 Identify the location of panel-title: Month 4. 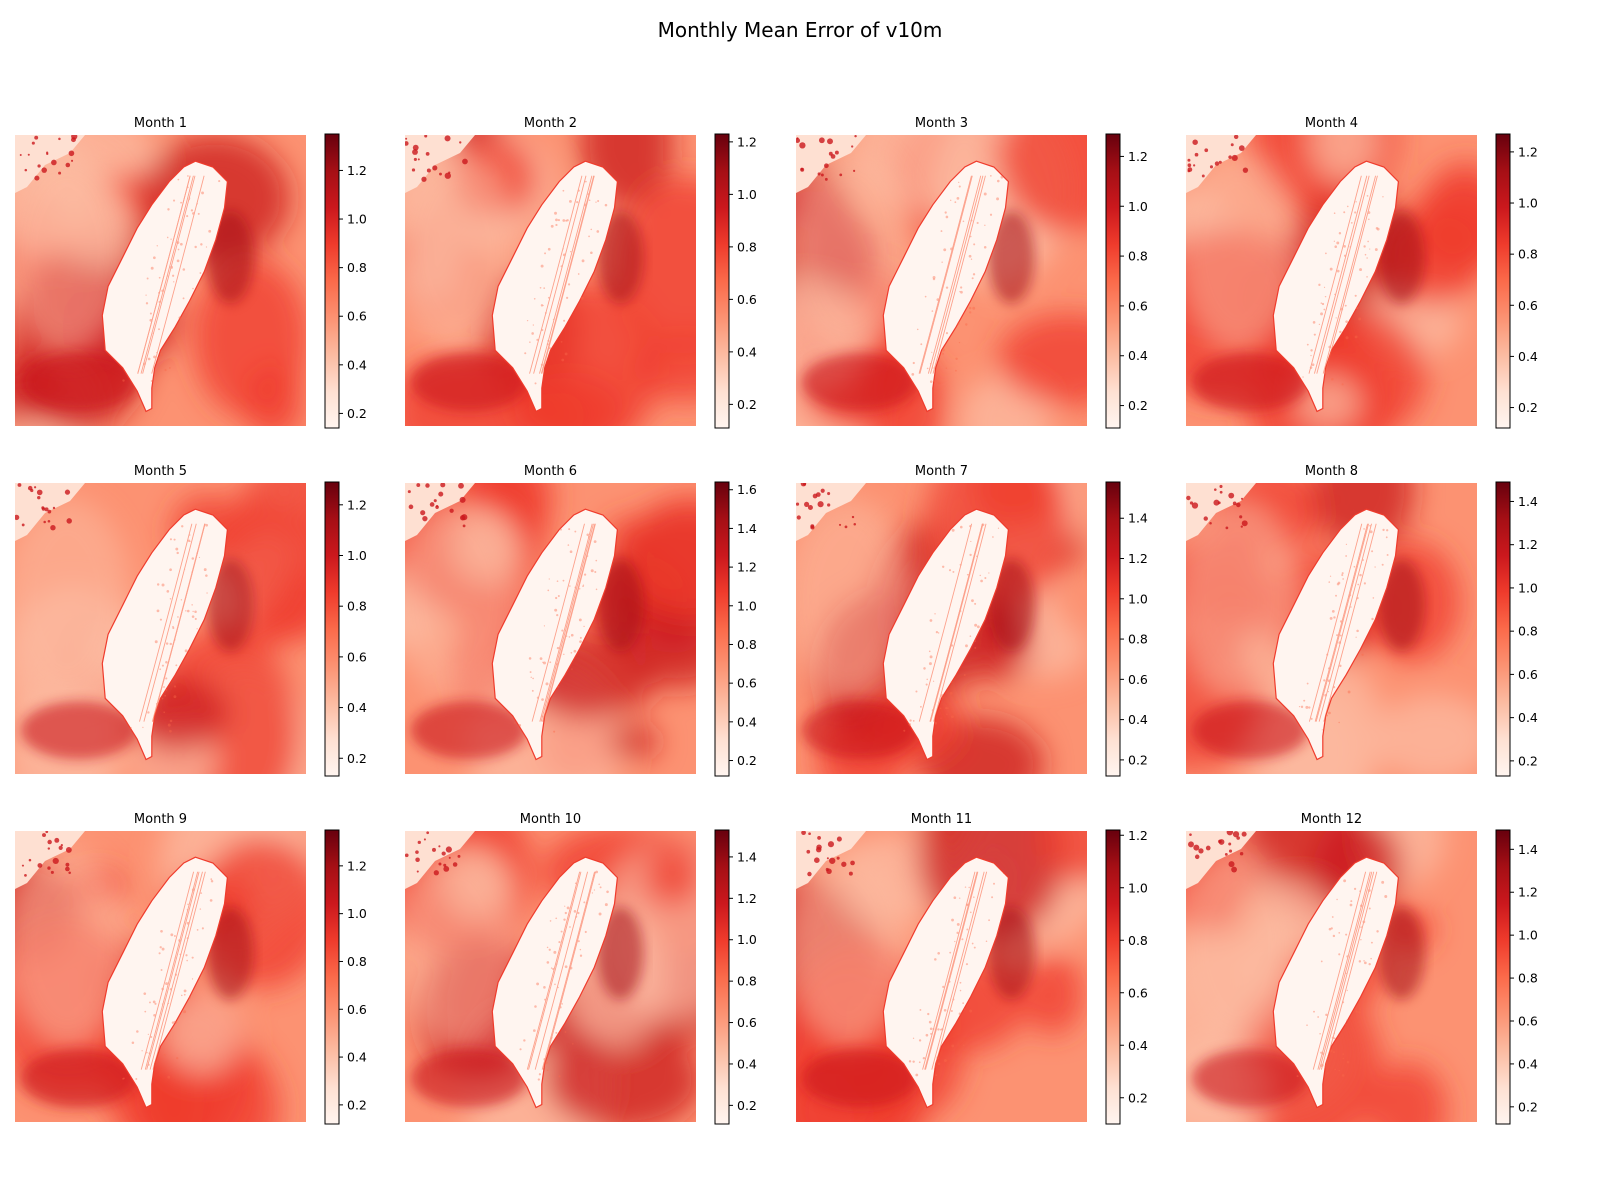
(1331, 123).